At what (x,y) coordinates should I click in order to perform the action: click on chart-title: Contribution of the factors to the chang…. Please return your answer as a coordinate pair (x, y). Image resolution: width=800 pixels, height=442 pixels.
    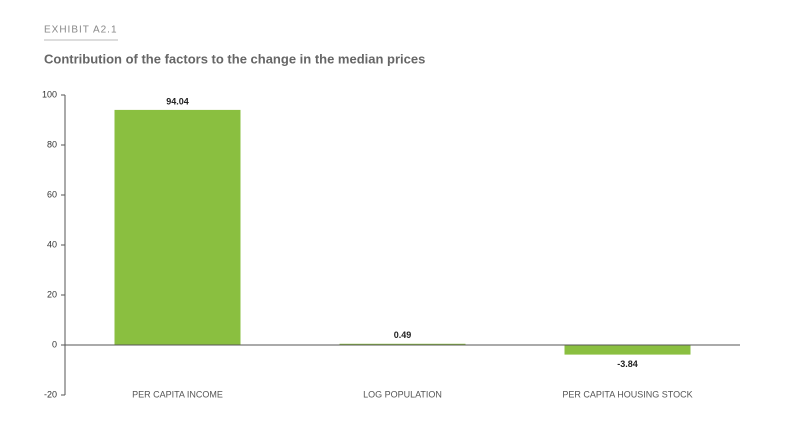
    Looking at the image, I should click on (234, 58).